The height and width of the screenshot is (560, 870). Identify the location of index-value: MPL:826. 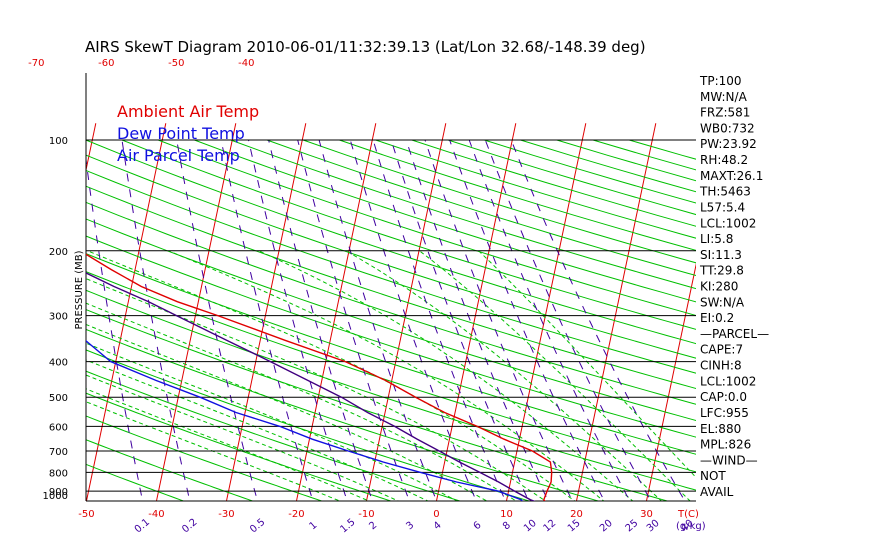
(725, 445).